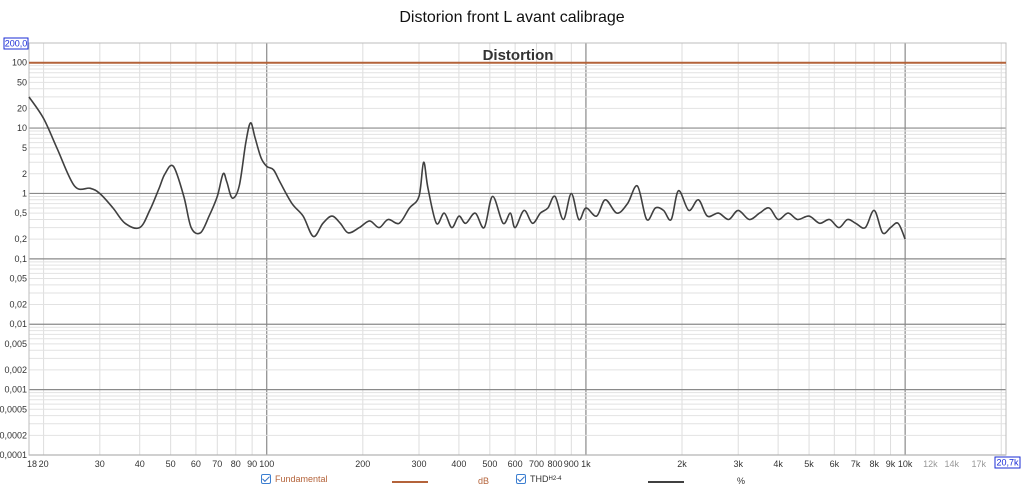  I want to click on y-tick-label: 20, so click(22, 108).